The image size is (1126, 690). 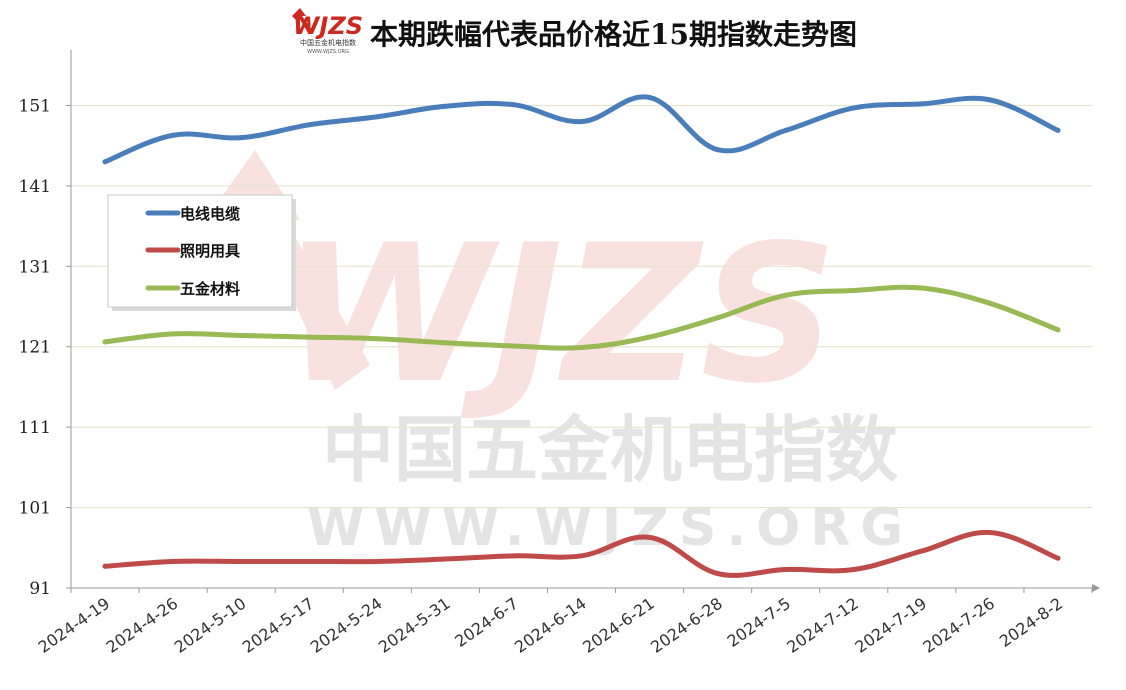 I want to click on y-tick-label: 141, so click(x=35, y=187).